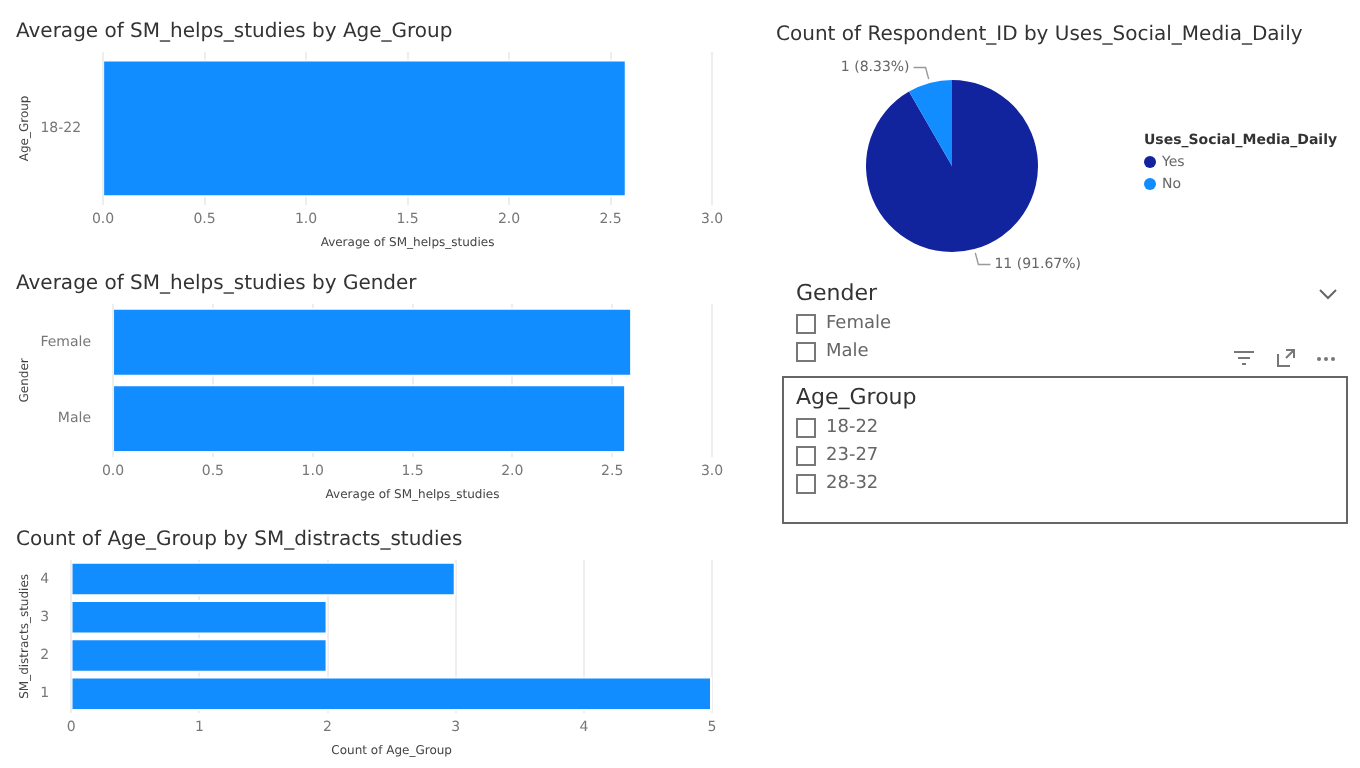  Describe the element at coordinates (852, 484) in the screenshot. I see `text: 28-32` at that location.